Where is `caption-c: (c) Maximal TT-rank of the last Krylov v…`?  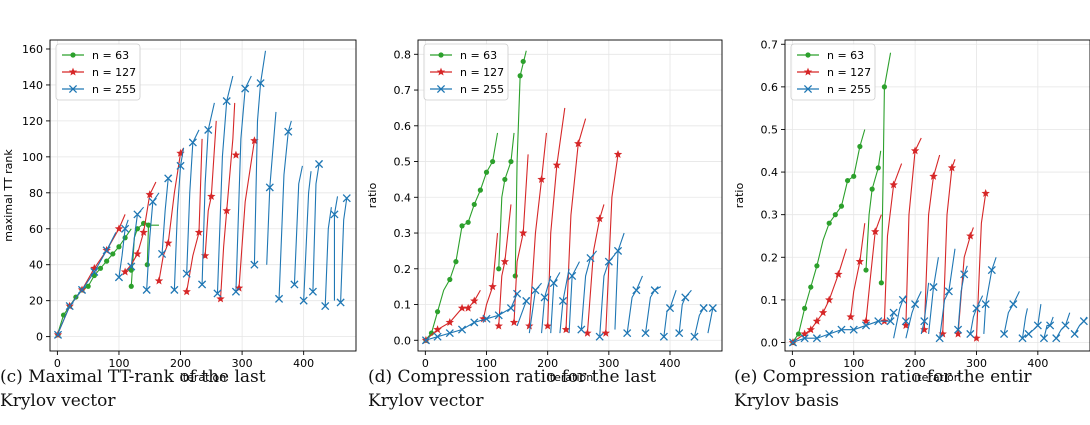
caption-c: (c) Maximal TT-rank of the last Krylov v… is located at coordinates (180, 389).